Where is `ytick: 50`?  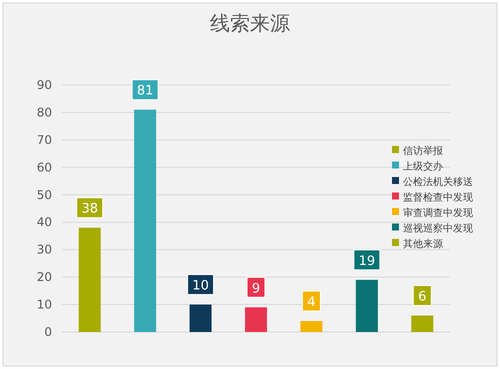 ytick: 50 is located at coordinates (44, 195).